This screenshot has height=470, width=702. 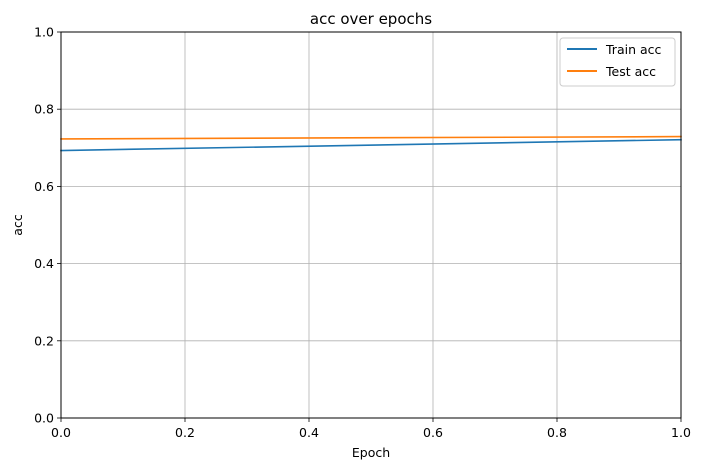 I want to click on x-tick-label: 0.4, so click(x=309, y=432).